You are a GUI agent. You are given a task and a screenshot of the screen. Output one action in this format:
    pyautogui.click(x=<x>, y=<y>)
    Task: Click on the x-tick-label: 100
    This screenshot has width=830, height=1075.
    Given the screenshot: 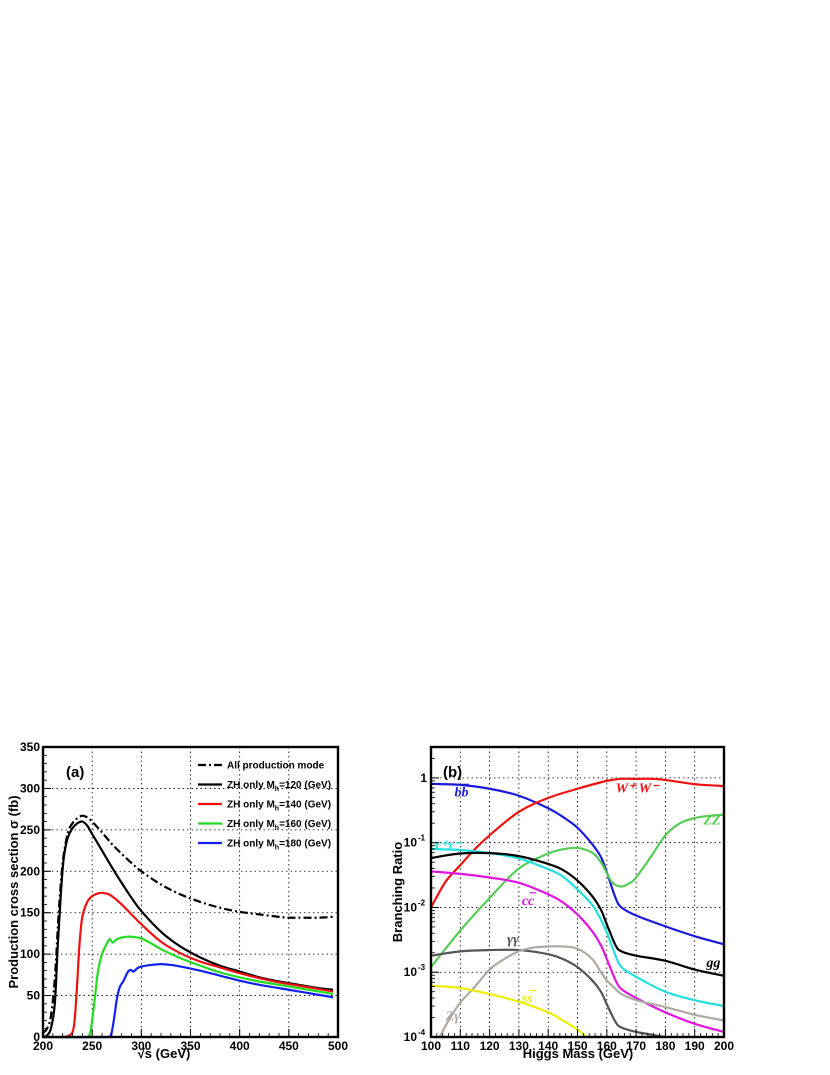 What is the action you would take?
    pyautogui.click(x=431, y=1046)
    